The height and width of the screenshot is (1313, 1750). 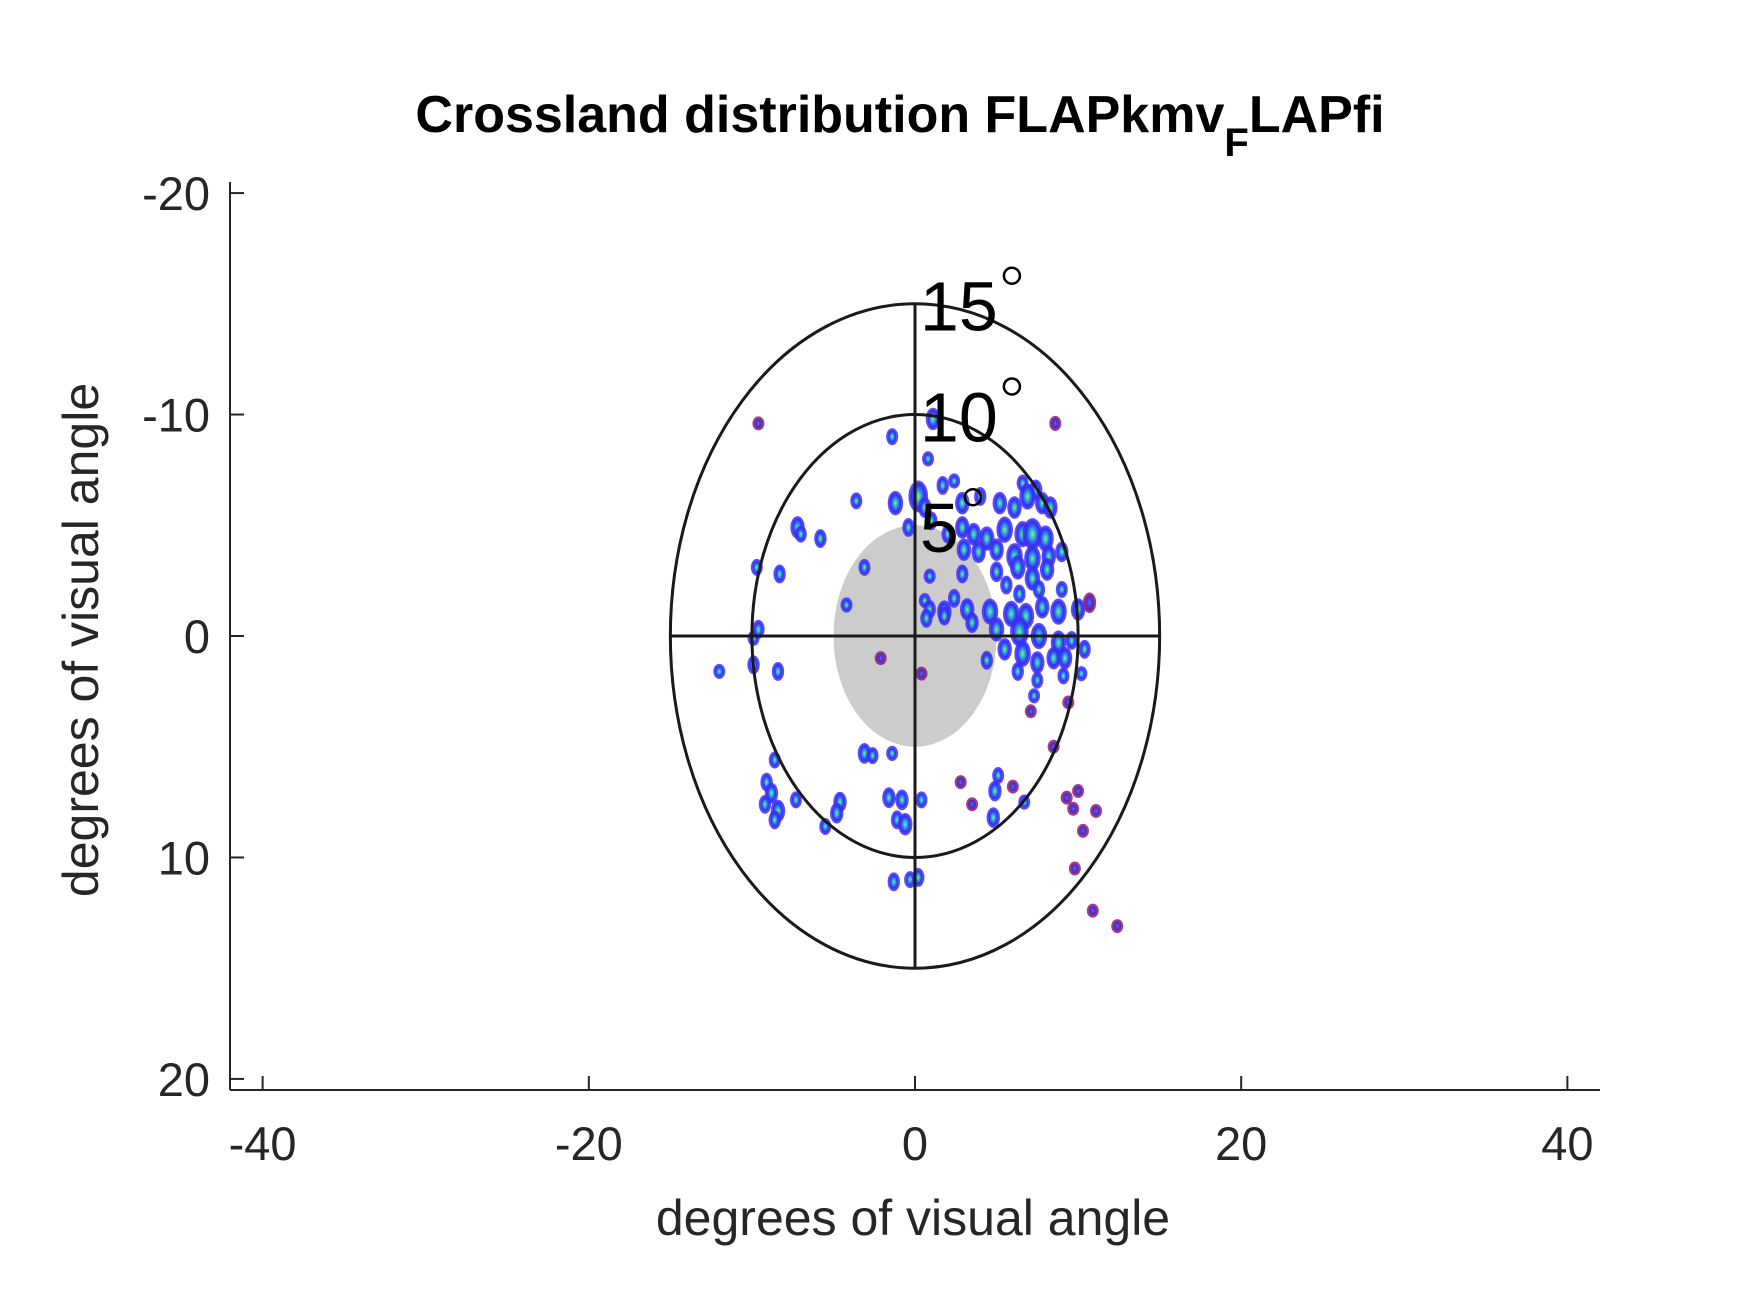 What do you see at coordinates (1317, 115) in the screenshot?
I see `title-suffix: LAPfi` at bounding box center [1317, 115].